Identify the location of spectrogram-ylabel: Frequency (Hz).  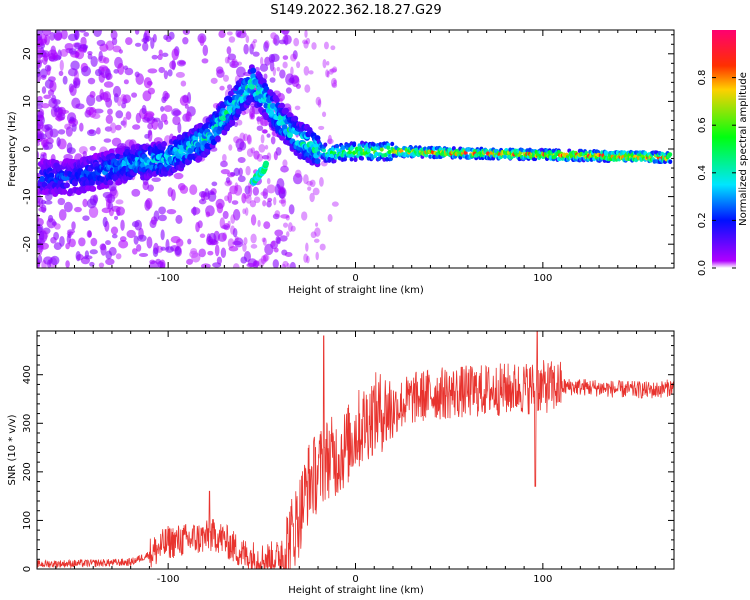
(12, 149).